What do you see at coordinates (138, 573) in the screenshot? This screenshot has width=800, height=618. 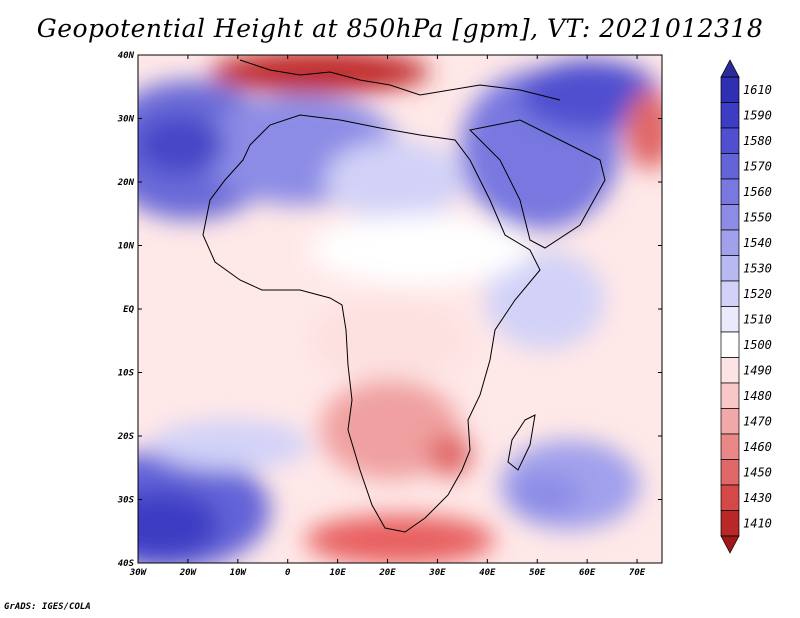 I see `lon-label: 30W` at bounding box center [138, 573].